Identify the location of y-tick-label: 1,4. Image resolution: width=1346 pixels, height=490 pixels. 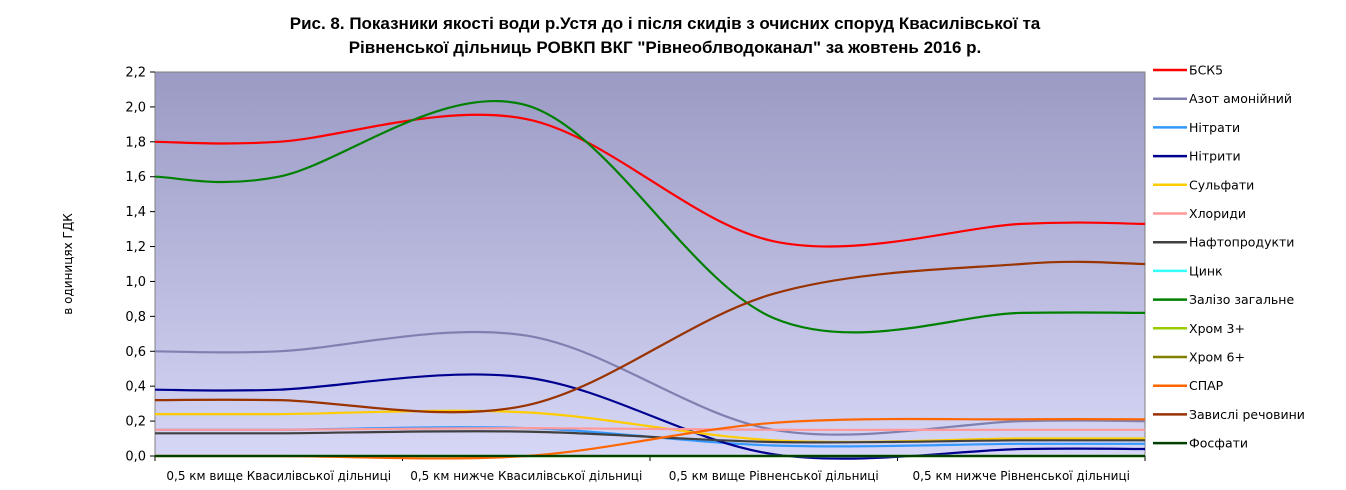
(135, 212).